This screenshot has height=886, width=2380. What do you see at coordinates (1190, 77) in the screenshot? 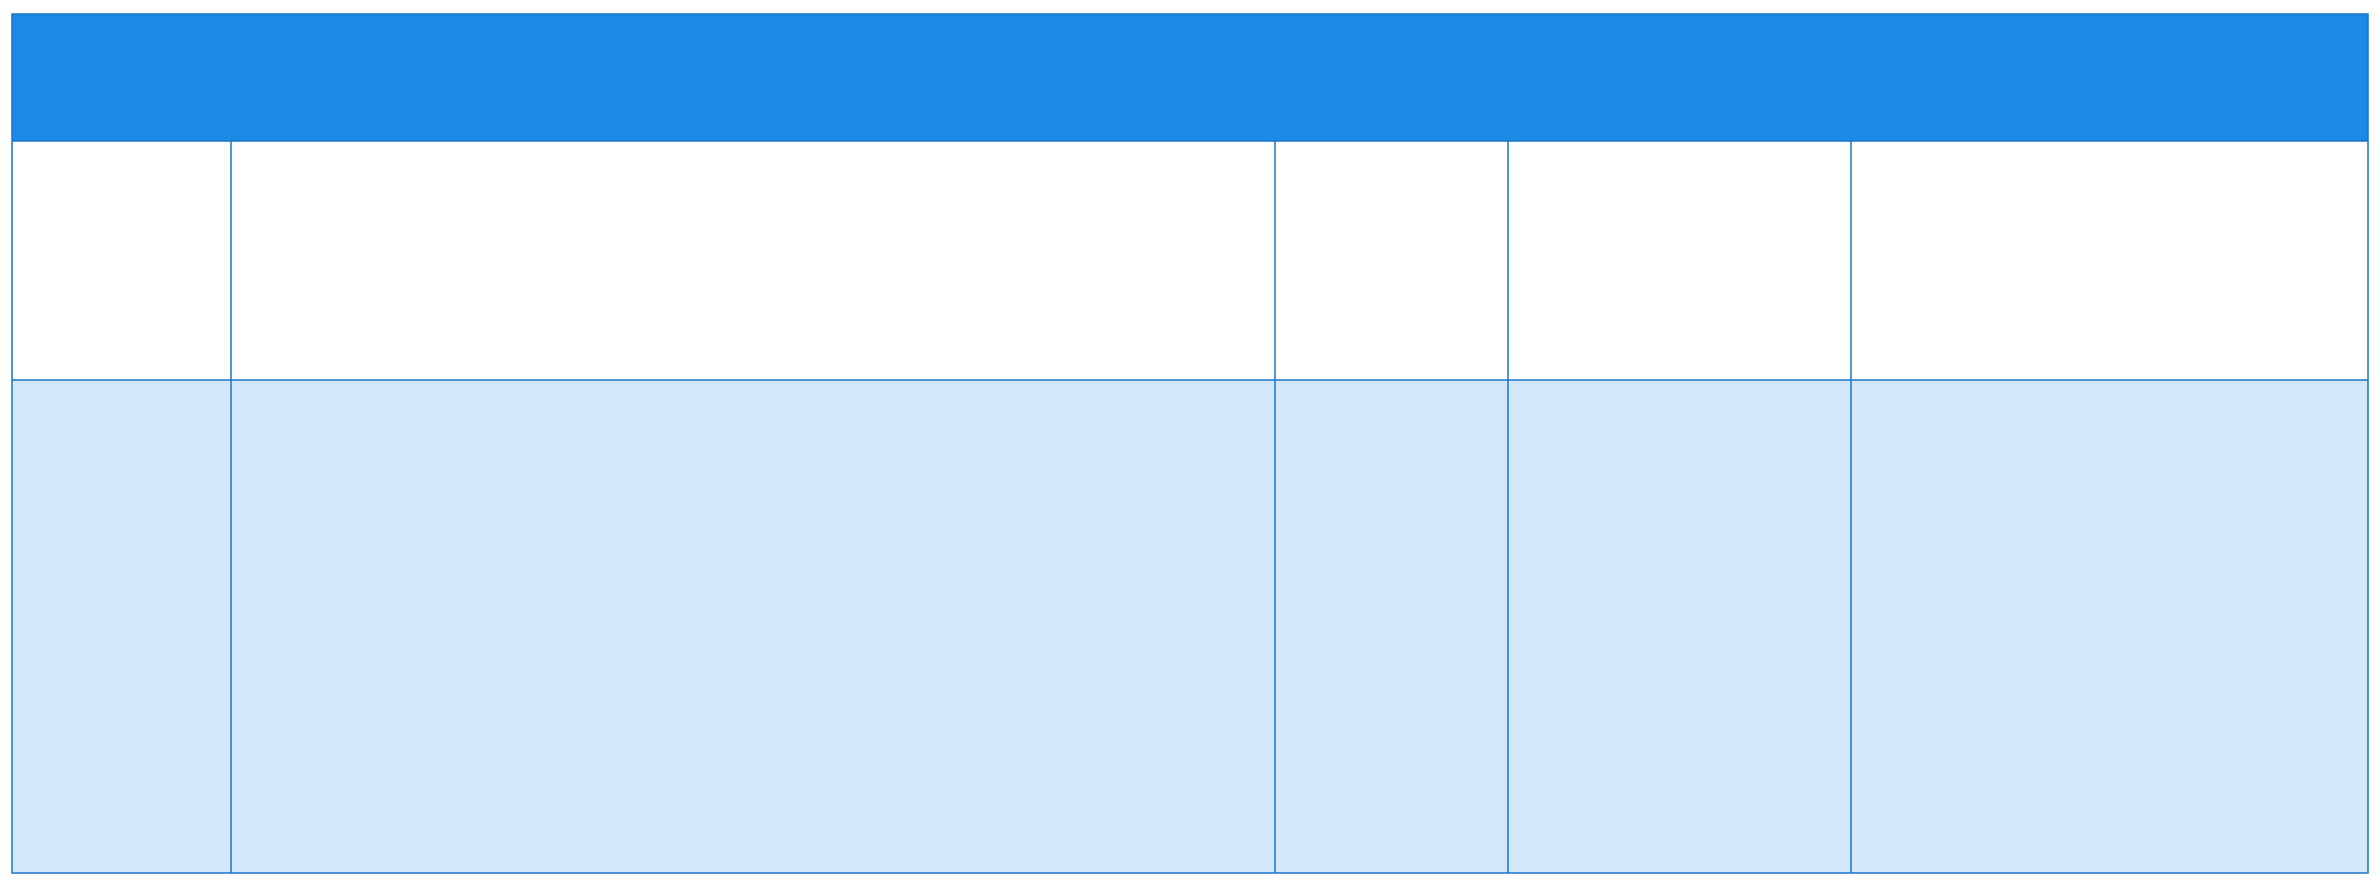
I see `table-header` at bounding box center [1190, 77].